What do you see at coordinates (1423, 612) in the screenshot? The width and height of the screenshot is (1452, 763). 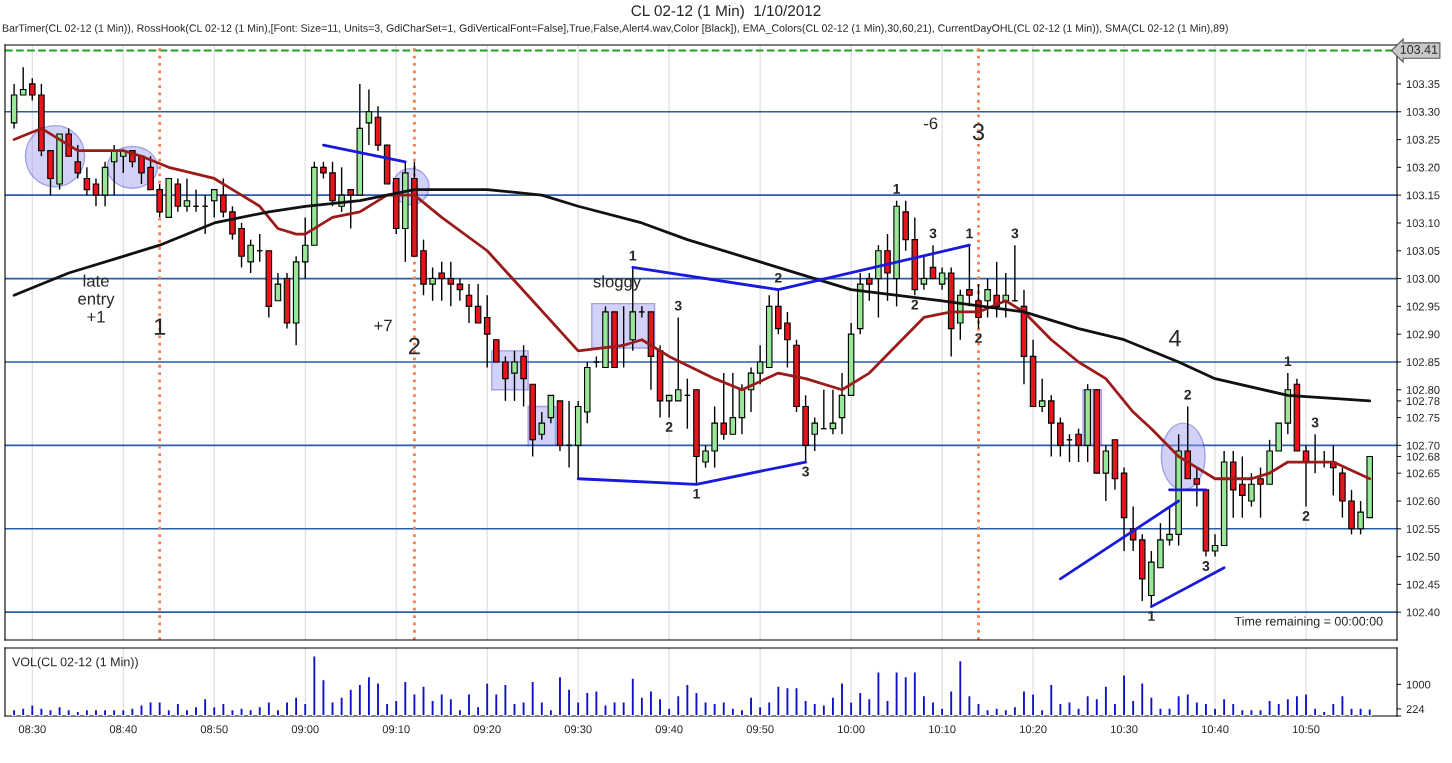 I see `y-tick-label: 102.40` at bounding box center [1423, 612].